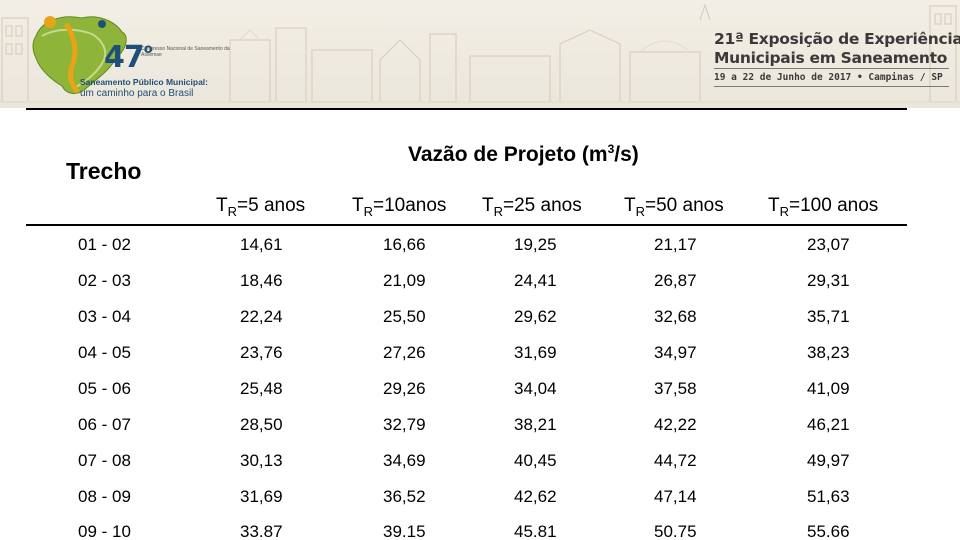 The image size is (960, 540). I want to click on value-cell: 42,22, so click(675, 424).